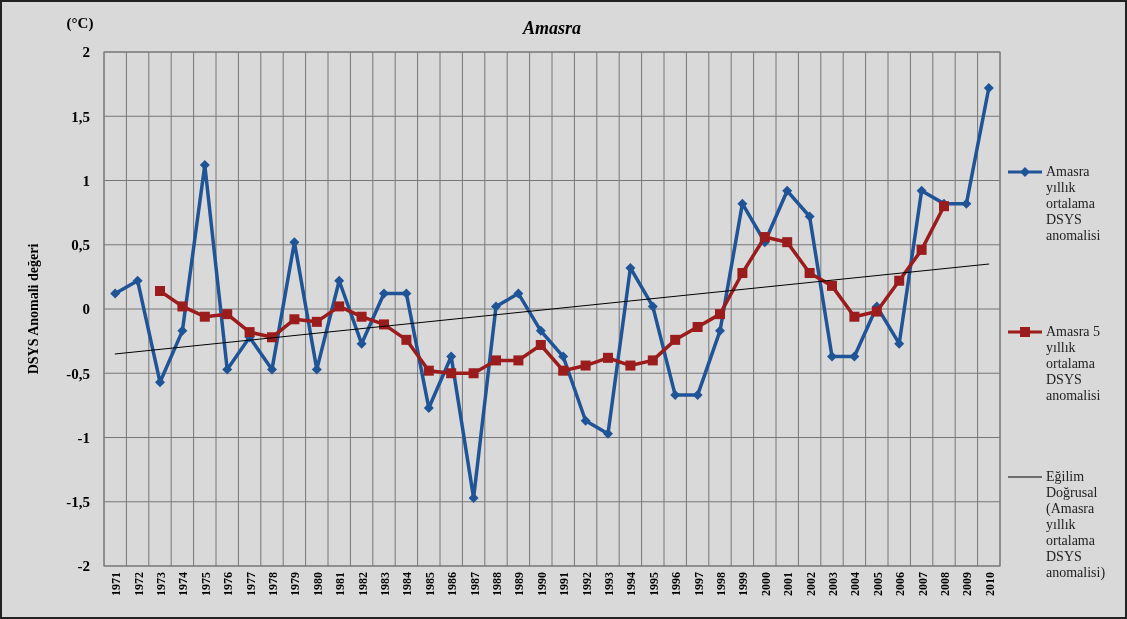 The image size is (1127, 619). Describe the element at coordinates (564, 584) in the screenshot. I see `x-tick-label: 1991` at that location.